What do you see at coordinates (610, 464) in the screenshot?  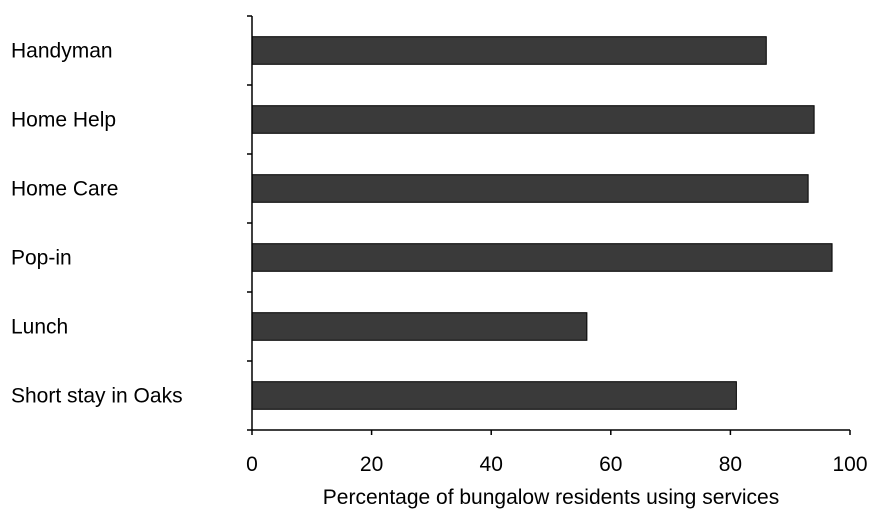 I see `x-tick-label: 60` at bounding box center [610, 464].